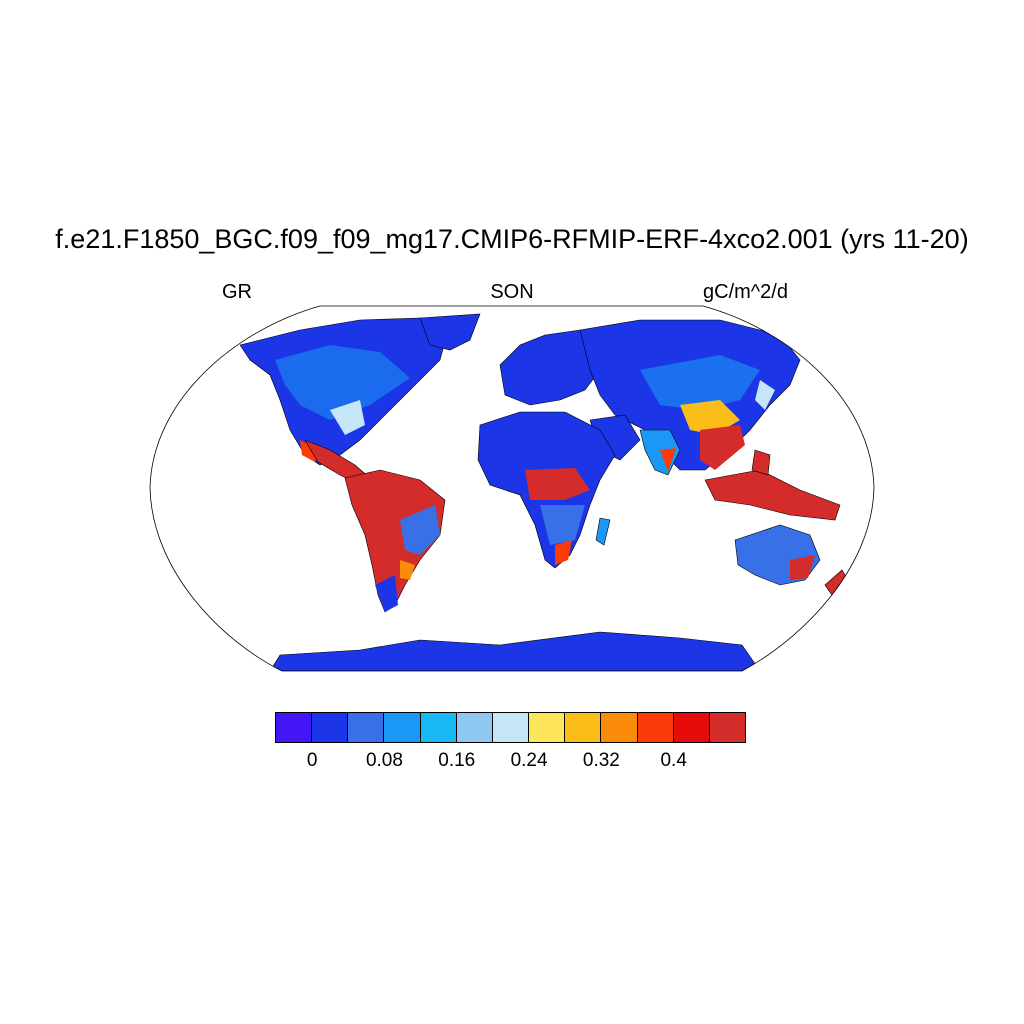 The image size is (1024, 1024). Describe the element at coordinates (512, 292) in the screenshot. I see `season-label: SON` at that location.